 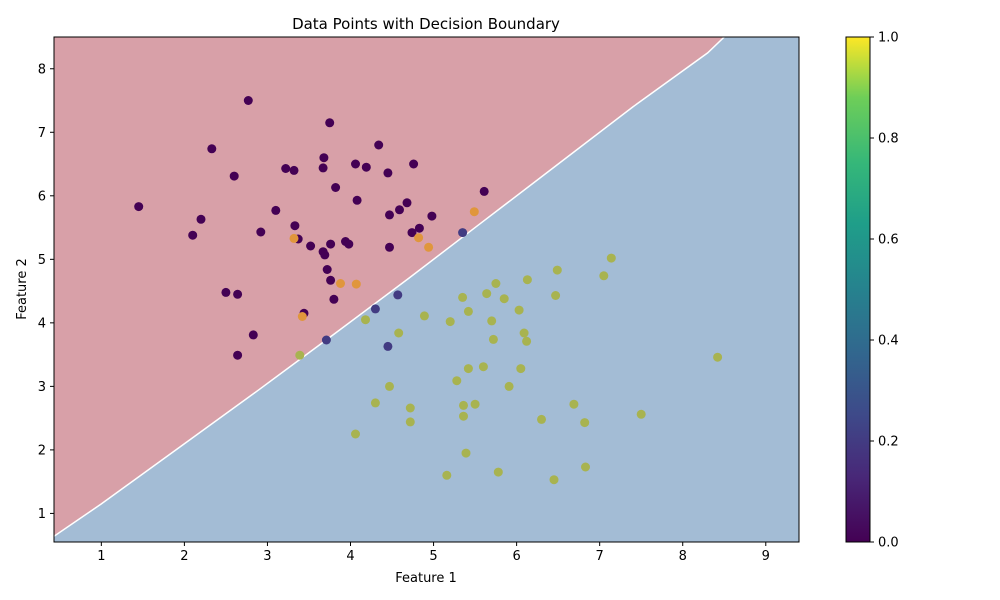 I want to click on colorbar-tick-label: 0.8, so click(x=888, y=139).